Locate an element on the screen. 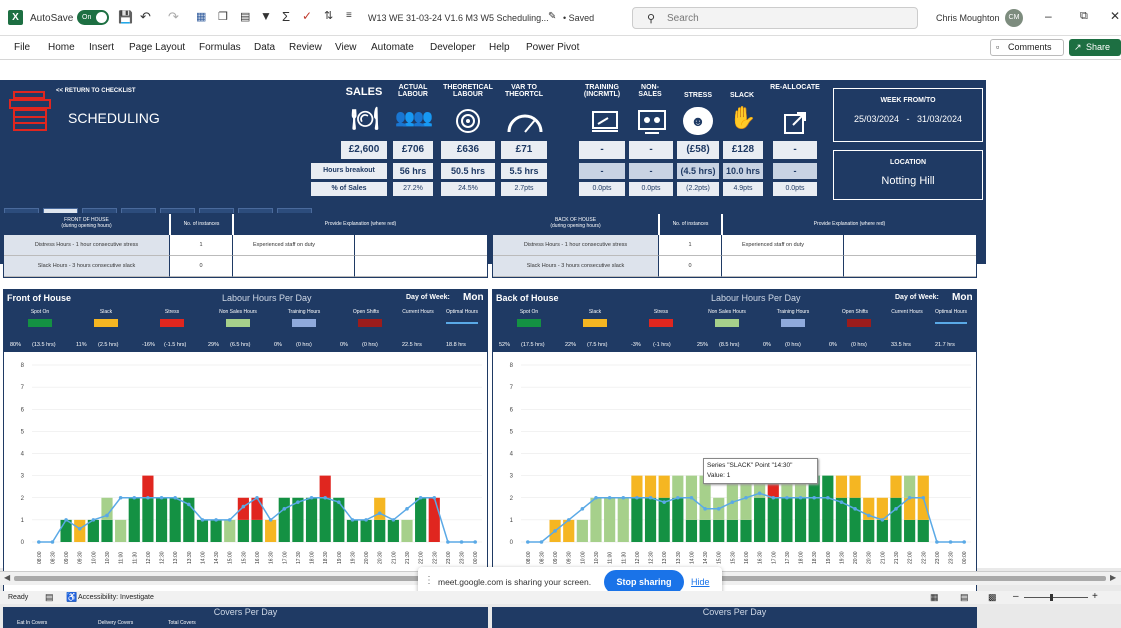 Image resolution: width=1121 pixels, height=628 pixels. scroll-right-icon: ▶ is located at coordinates (1113, 577).